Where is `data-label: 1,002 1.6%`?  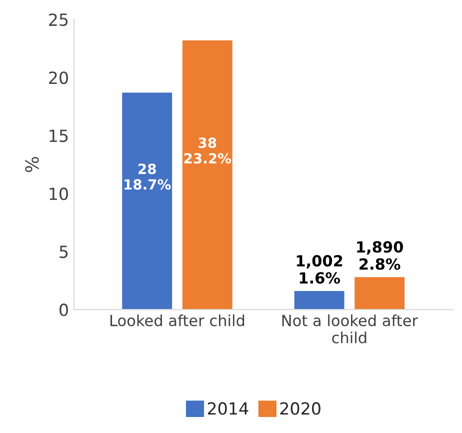 data-label: 1,002 1.6% is located at coordinates (319, 269).